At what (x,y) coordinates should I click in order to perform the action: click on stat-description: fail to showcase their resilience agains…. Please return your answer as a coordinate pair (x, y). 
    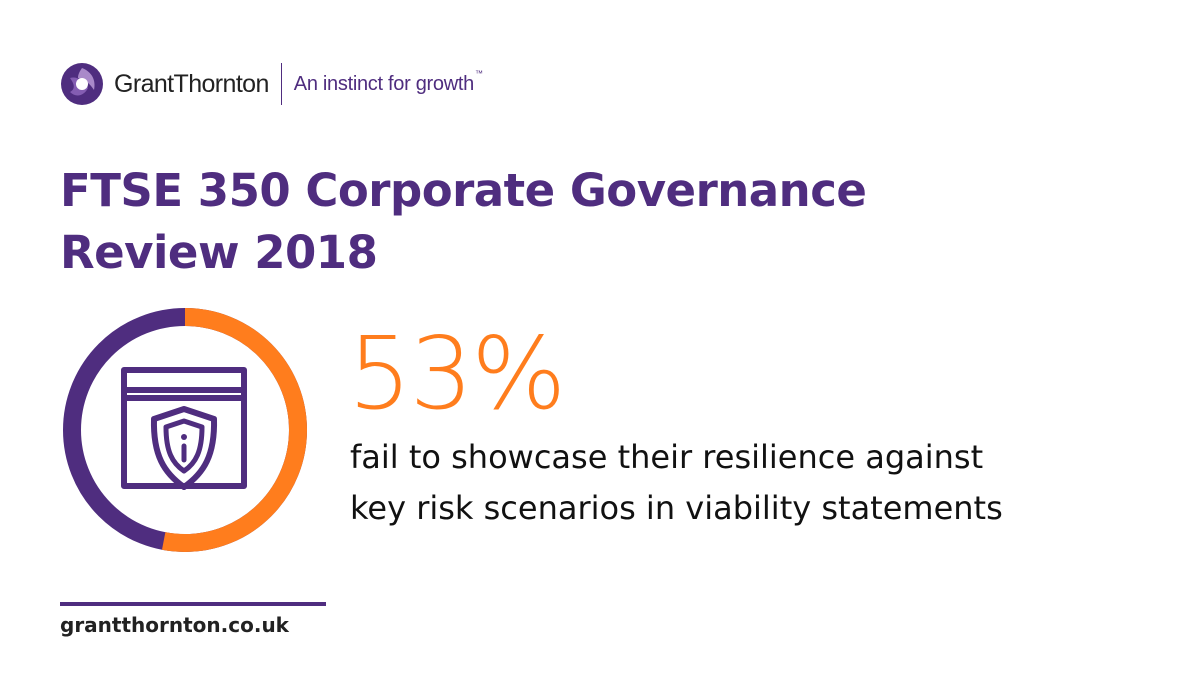
    Looking at the image, I should click on (760, 483).